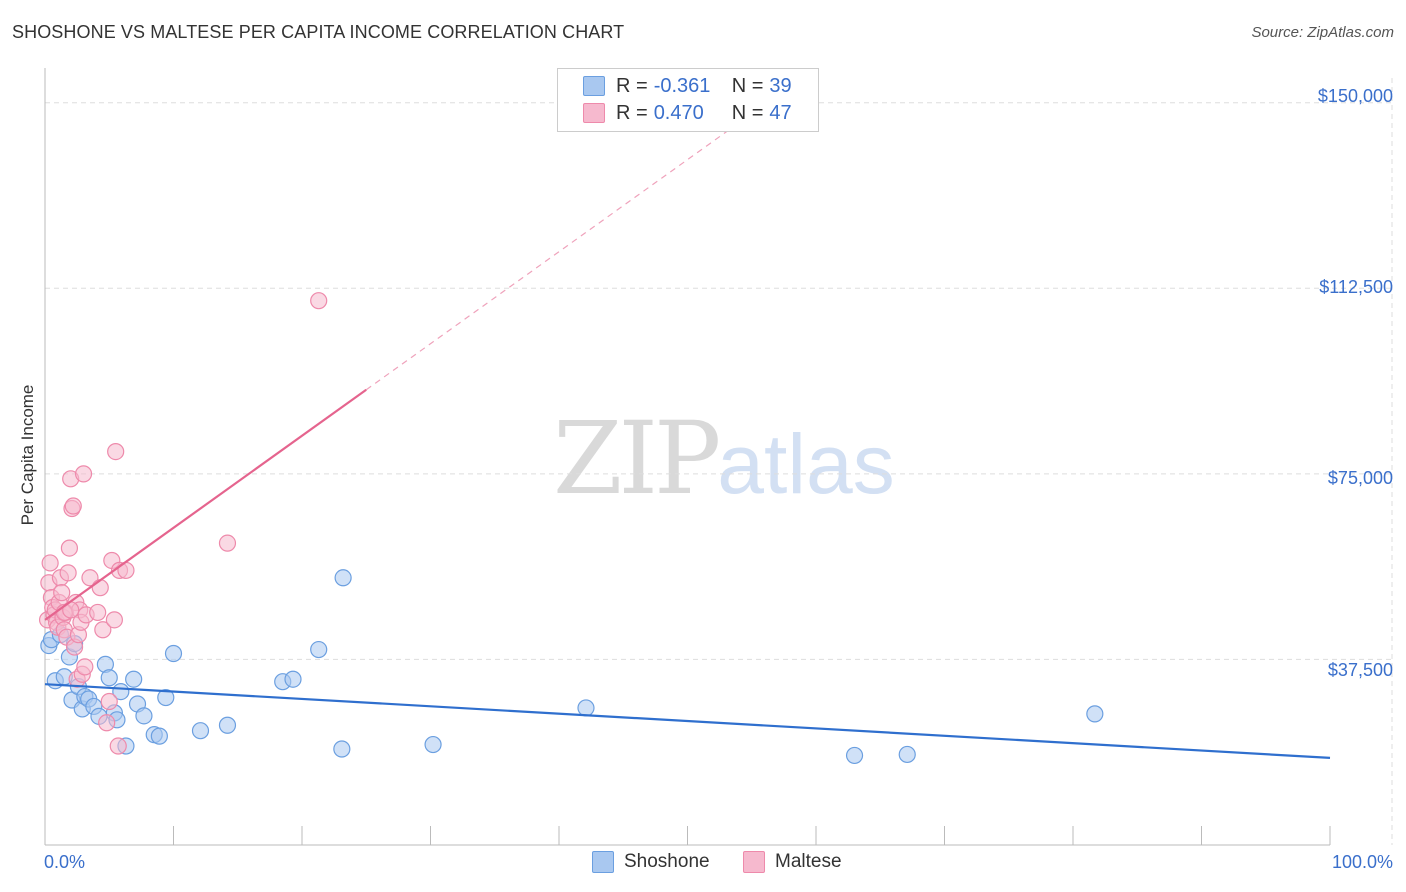  Describe the element at coordinates (1356, 287) in the screenshot. I see `y-tick-label-112500: $112,500` at that location.